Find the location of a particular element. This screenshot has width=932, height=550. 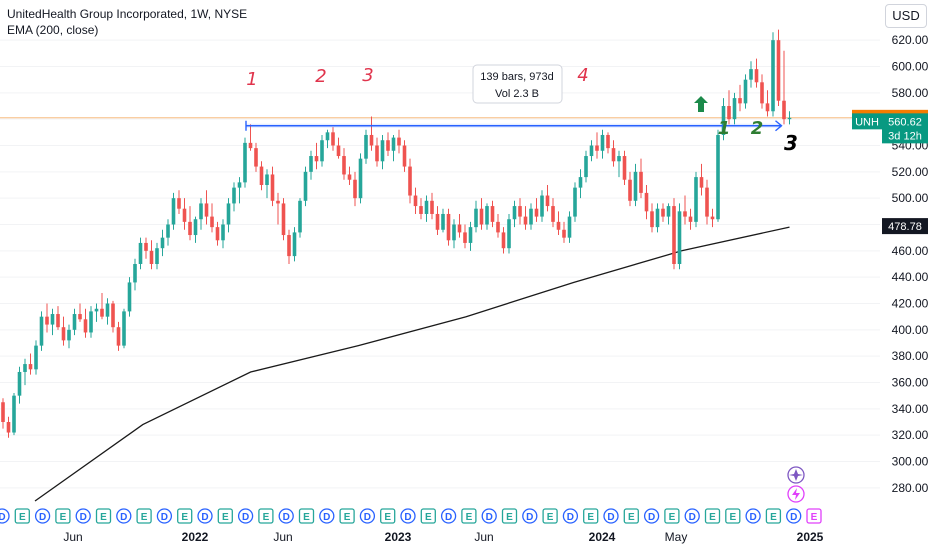

price-tick-label: 300.00 is located at coordinates (910, 462).